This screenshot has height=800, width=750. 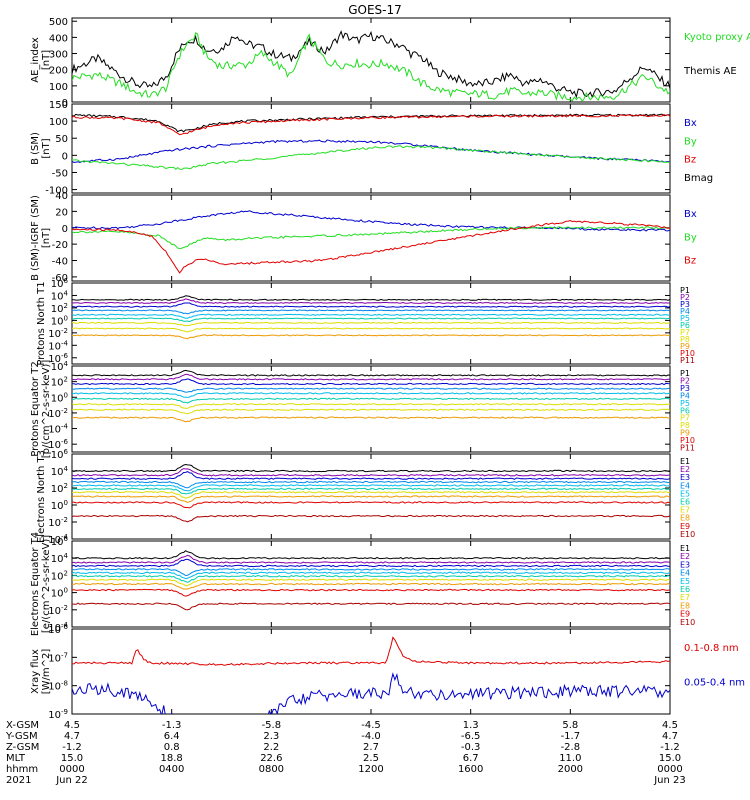 I want to click on series-line-bx, so click(x=371, y=151).